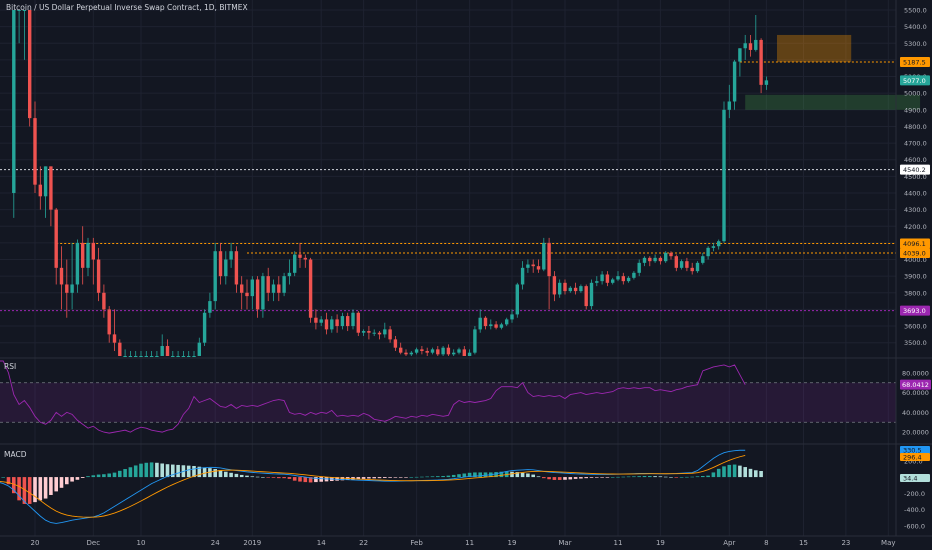 The height and width of the screenshot is (550, 932). I want to click on time-tick-label: 22, so click(363, 543).